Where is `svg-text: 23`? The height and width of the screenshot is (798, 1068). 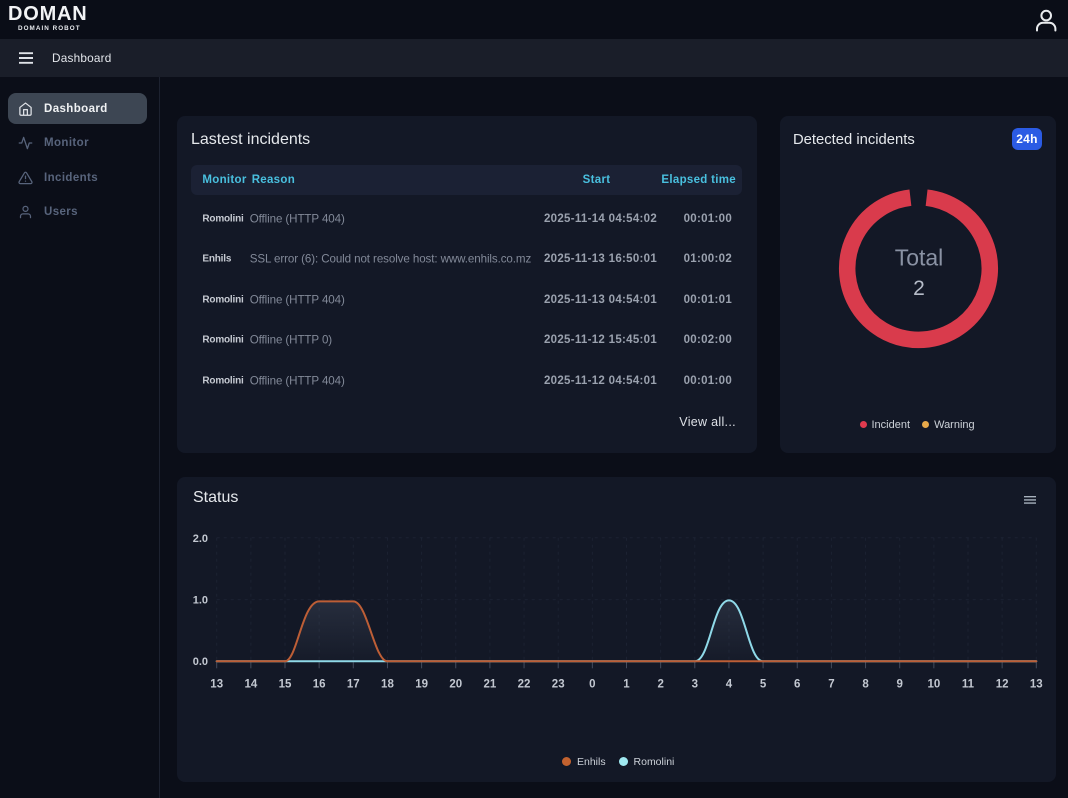
svg-text: 23 is located at coordinates (558, 685).